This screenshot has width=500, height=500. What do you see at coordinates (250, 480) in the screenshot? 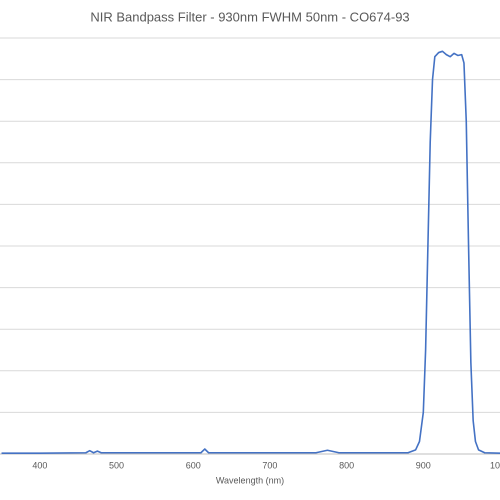
I see `x-axis-label: Wavelength (nm)` at bounding box center [250, 480].